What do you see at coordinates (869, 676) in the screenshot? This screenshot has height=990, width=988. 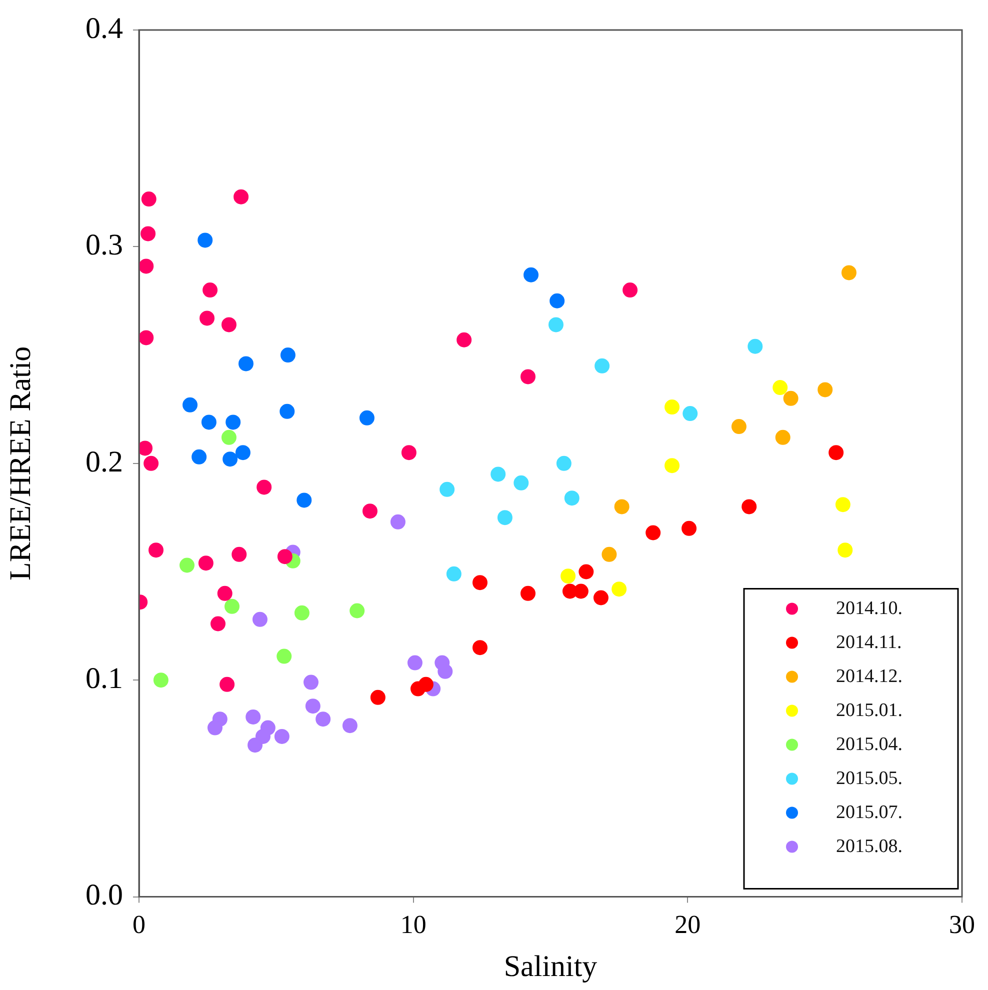 I see `legend-label: 2014.12.` at bounding box center [869, 676].